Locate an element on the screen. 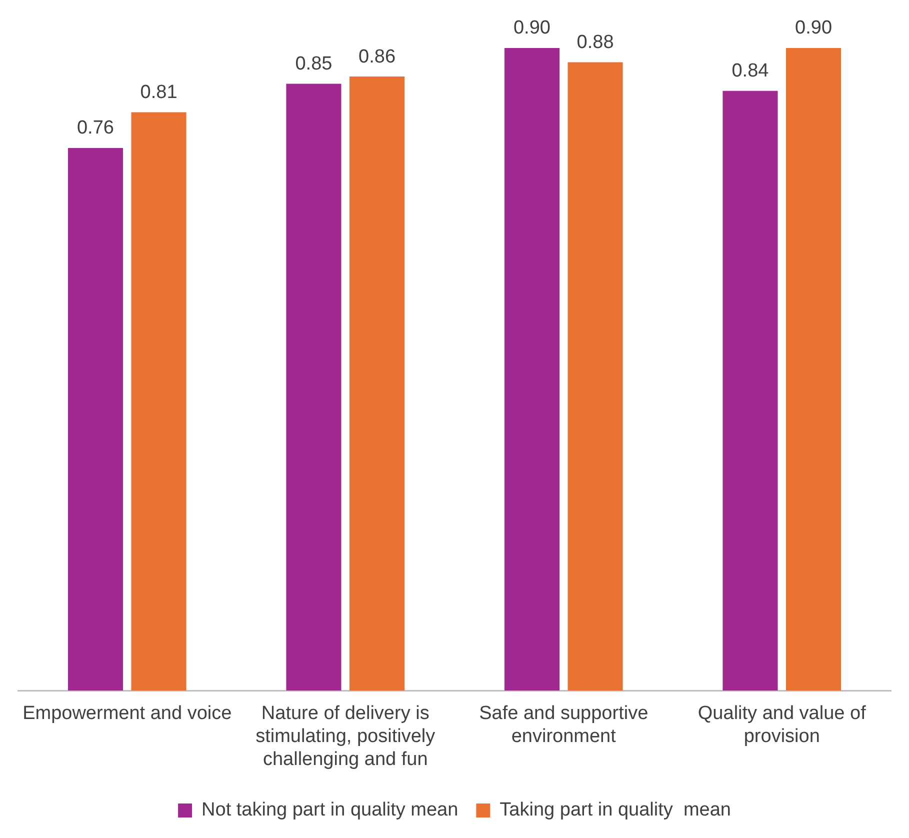 This screenshot has height=838, width=909. x-tick-label: Safe and supportive environment is located at coordinates (563, 725).